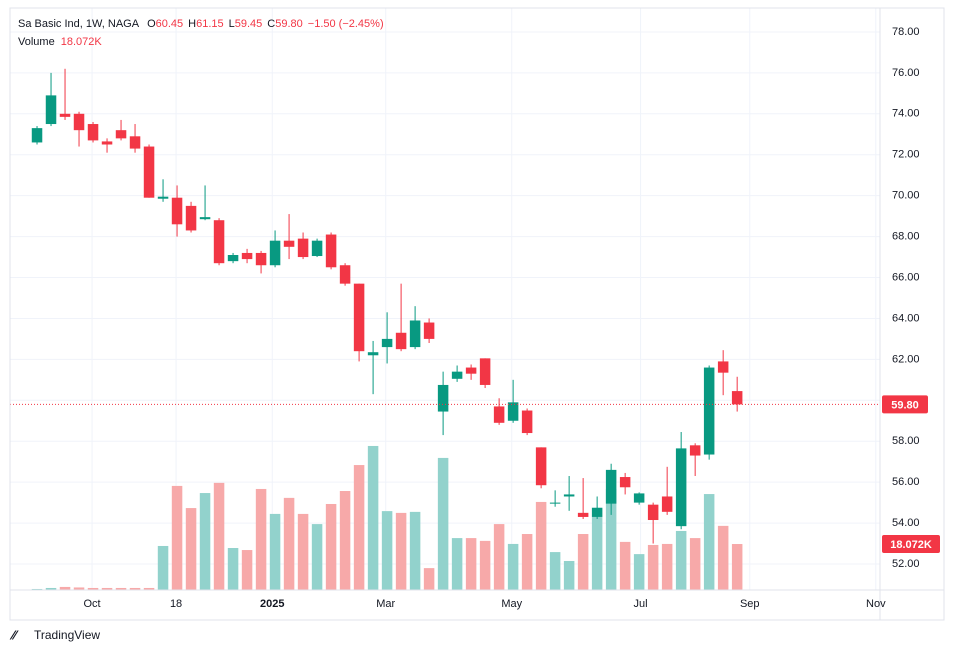  I want to click on ohlc-key: O, so click(151, 24).